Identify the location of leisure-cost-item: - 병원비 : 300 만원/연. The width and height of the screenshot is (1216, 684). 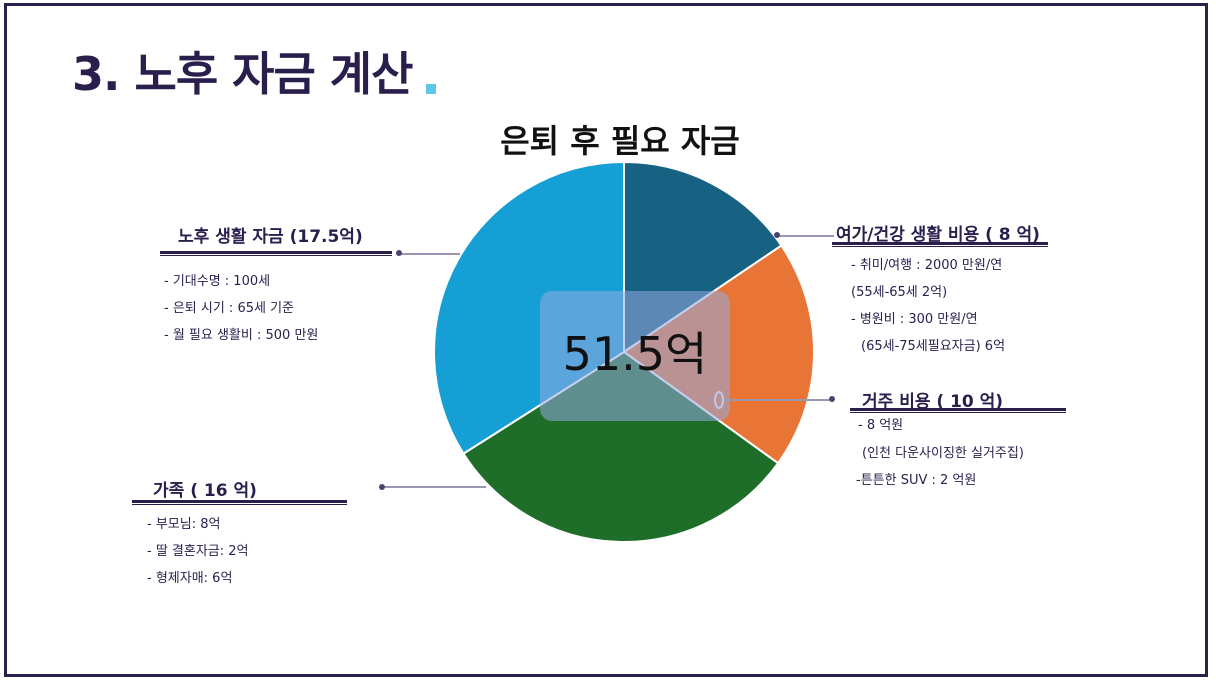
(914, 319).